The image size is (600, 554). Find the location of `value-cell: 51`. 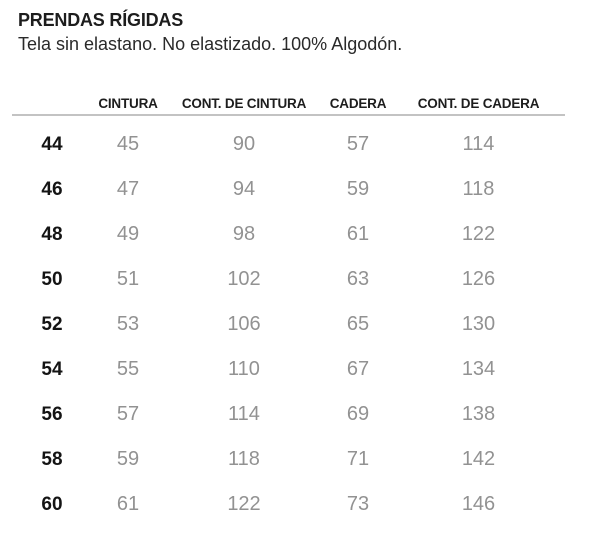

value-cell: 51 is located at coordinates (128, 279).